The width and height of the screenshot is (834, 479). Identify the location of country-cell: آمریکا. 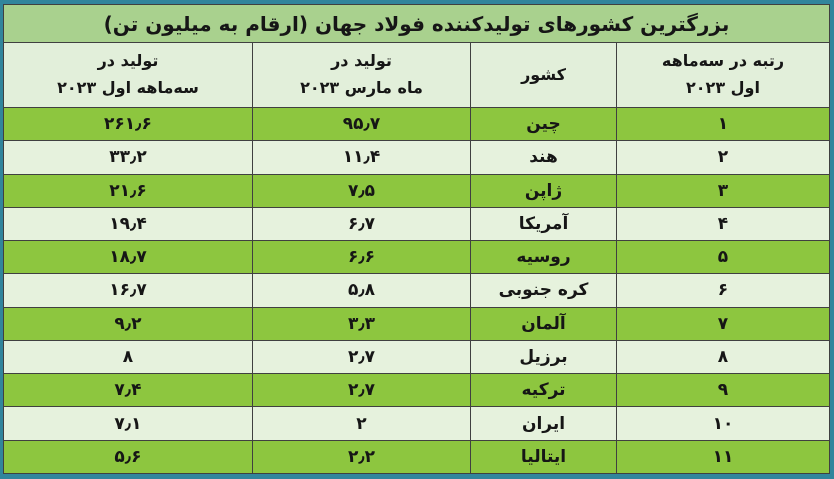
(543, 224).